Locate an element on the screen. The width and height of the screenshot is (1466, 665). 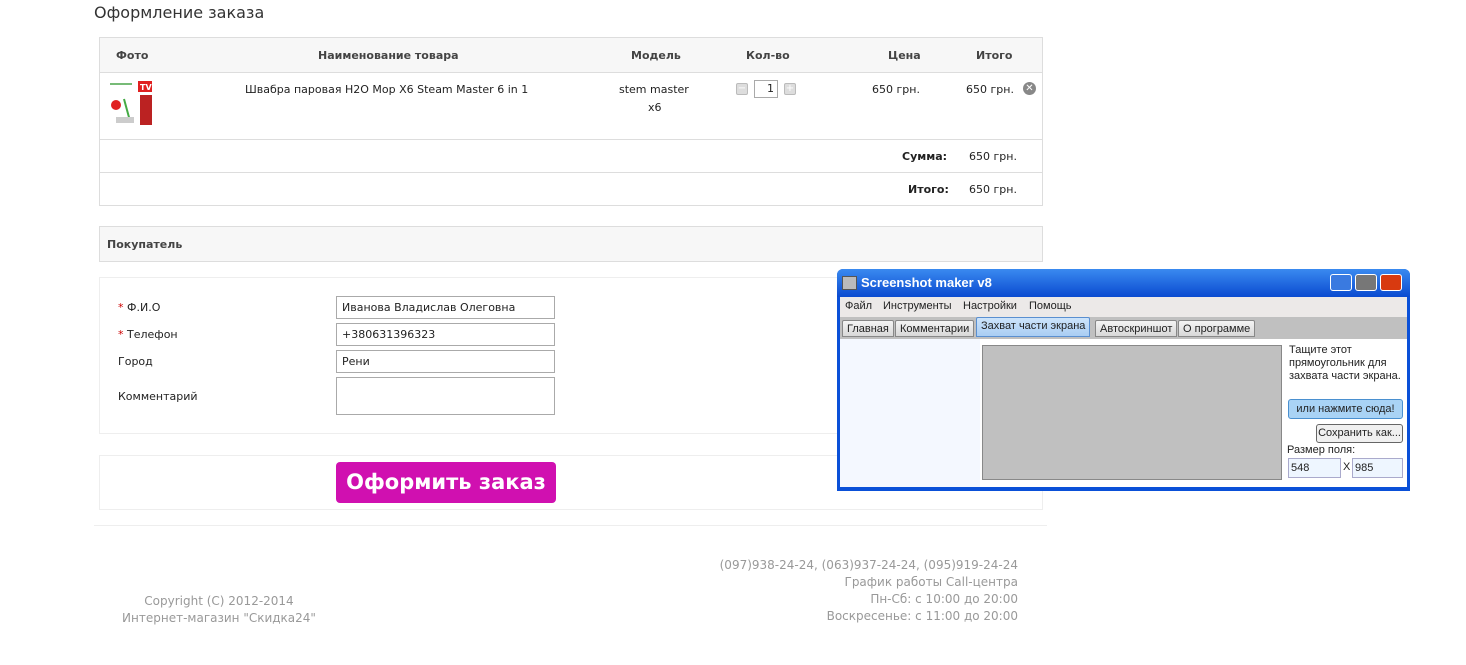
comment-label: Комментарий is located at coordinates (158, 396).